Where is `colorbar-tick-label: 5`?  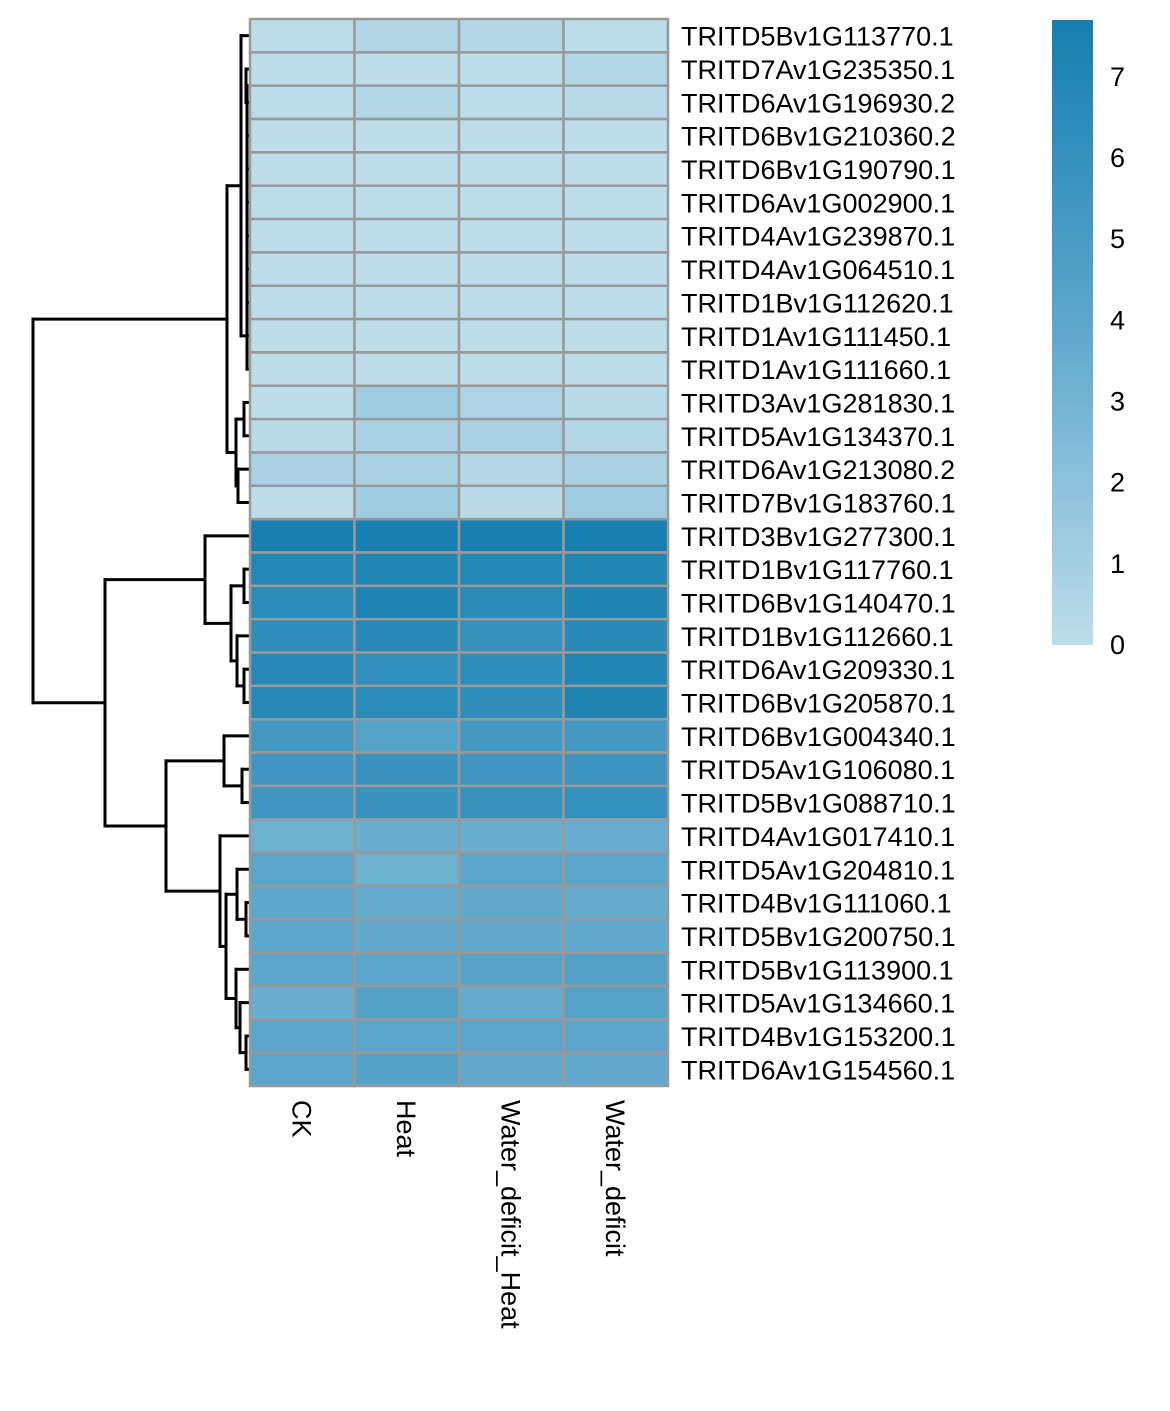
colorbar-tick-label: 5 is located at coordinates (1117, 239).